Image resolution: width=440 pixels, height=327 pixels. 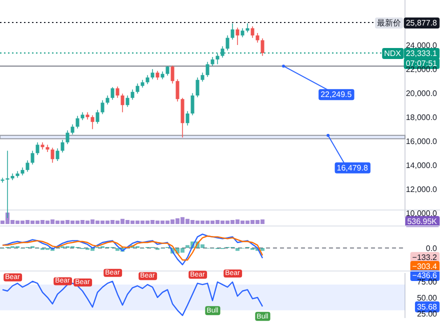 What do you see at coordinates (422, 93) in the screenshot?
I see `y-tick-label: 20,000.0` at bounding box center [422, 93].